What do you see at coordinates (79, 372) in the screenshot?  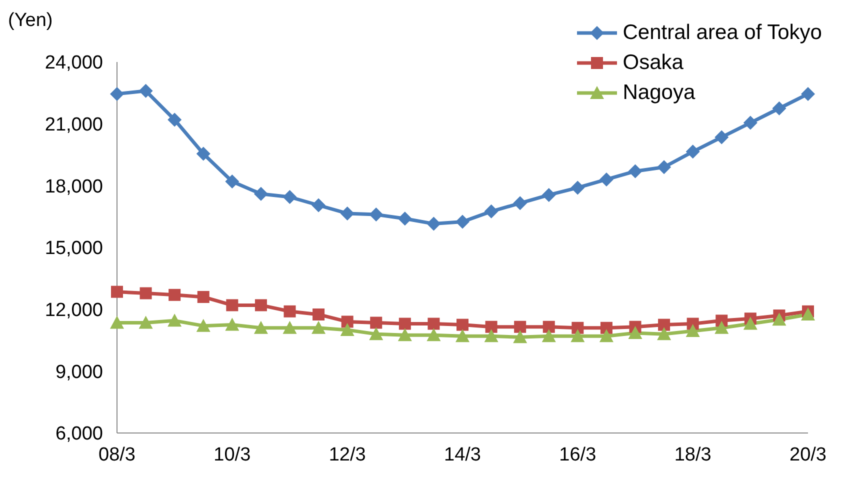 I see `y-tick-label: 9,000` at bounding box center [79, 372].